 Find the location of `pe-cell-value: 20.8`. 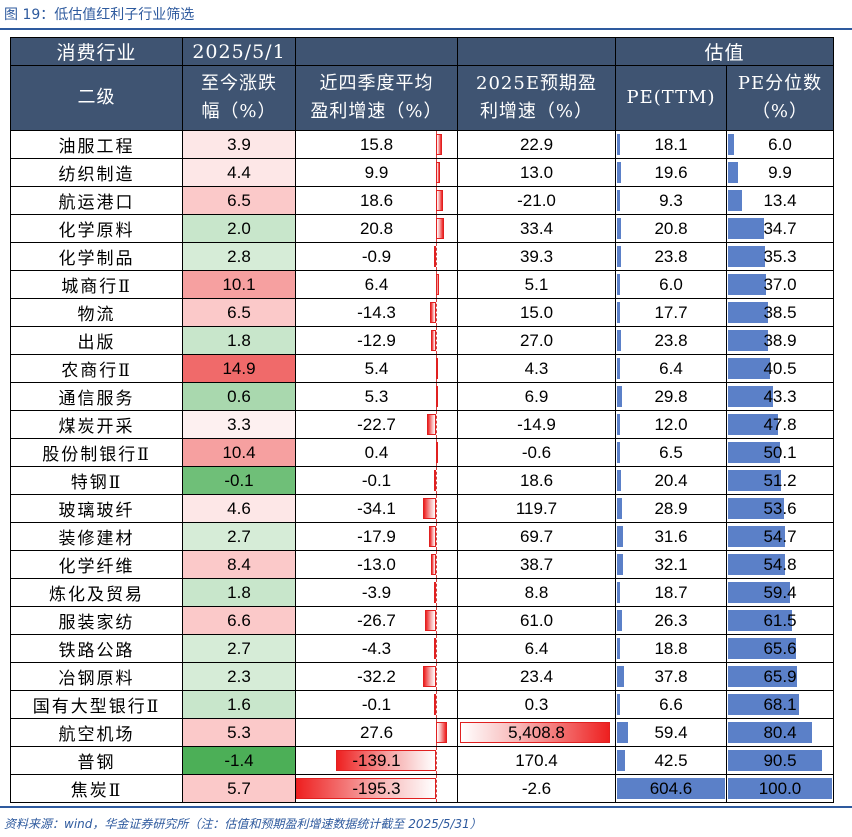

pe-cell-value: 20.8 is located at coordinates (671, 228).